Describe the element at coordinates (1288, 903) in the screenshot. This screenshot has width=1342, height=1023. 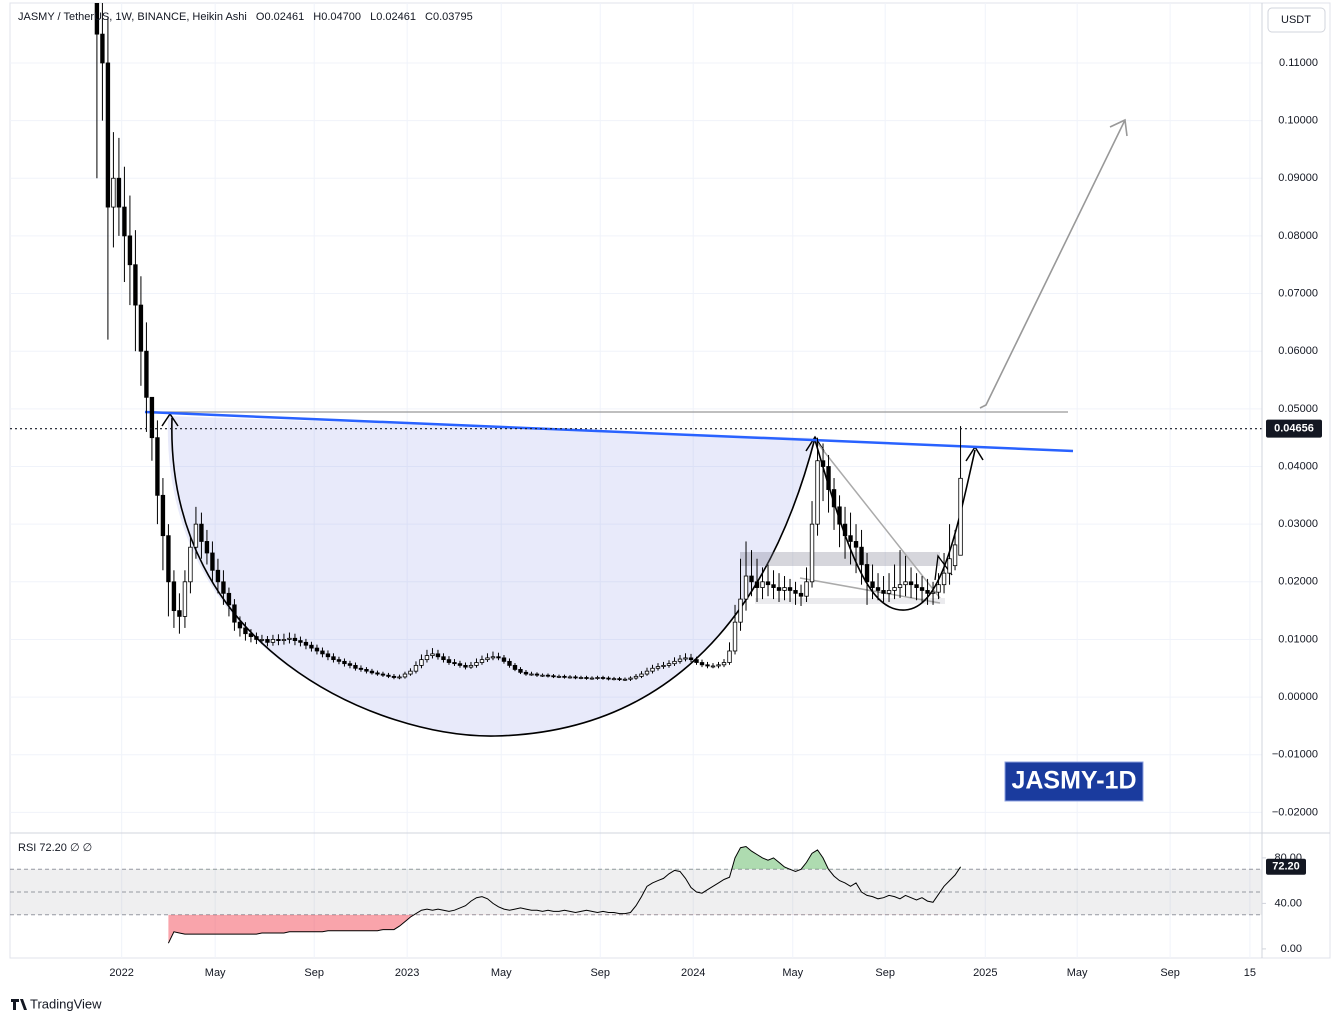
I see `y-tick-label: 40.00` at that location.